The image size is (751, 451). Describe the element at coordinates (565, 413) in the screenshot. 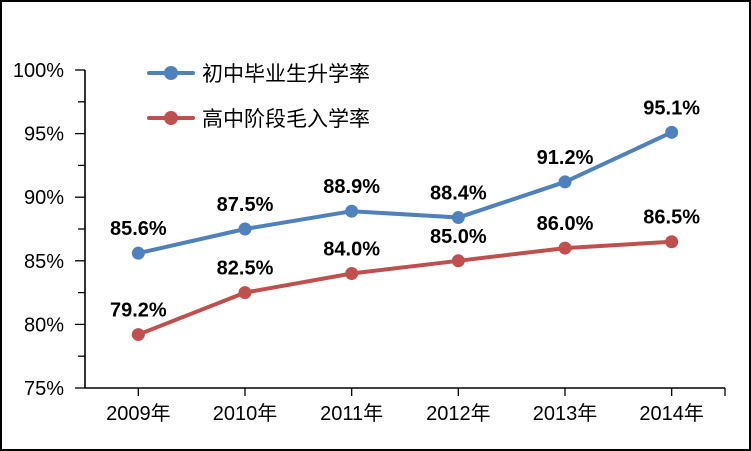

I see `x-tick-label: 2013年` at that location.